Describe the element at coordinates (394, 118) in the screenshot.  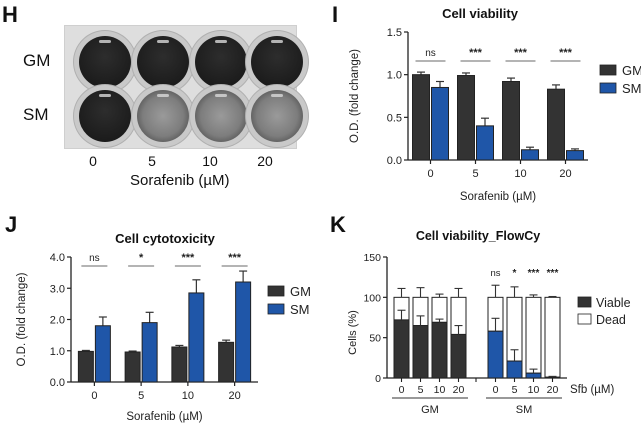
I see `y-tick-label: 0.5` at that location.